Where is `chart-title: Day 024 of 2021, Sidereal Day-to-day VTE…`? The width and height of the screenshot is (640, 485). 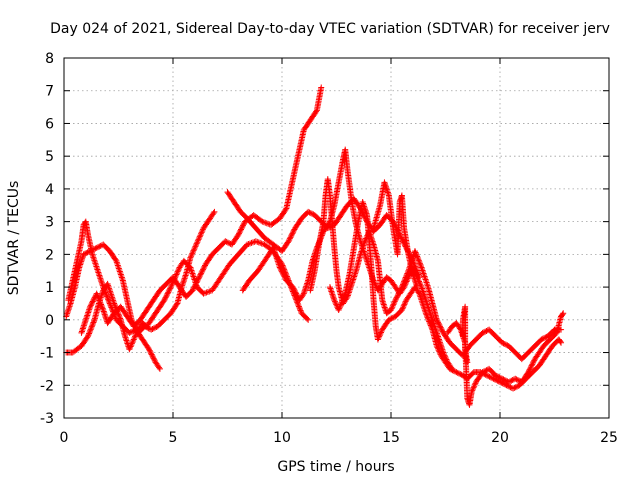
chart-title: Day 024 of 2021, Sidereal Day-to-day VTE… is located at coordinates (330, 29).